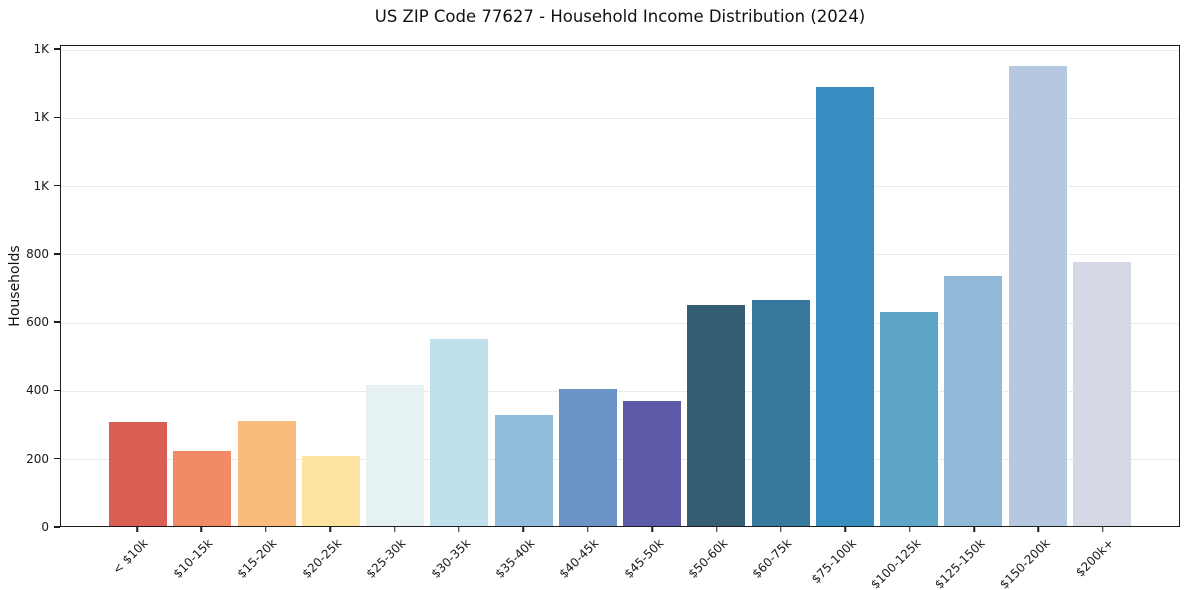 Image resolution: width=1189 pixels, height=590 pixels. Describe the element at coordinates (772, 558) in the screenshot. I see `x-tick-label: $60-75k` at that location.